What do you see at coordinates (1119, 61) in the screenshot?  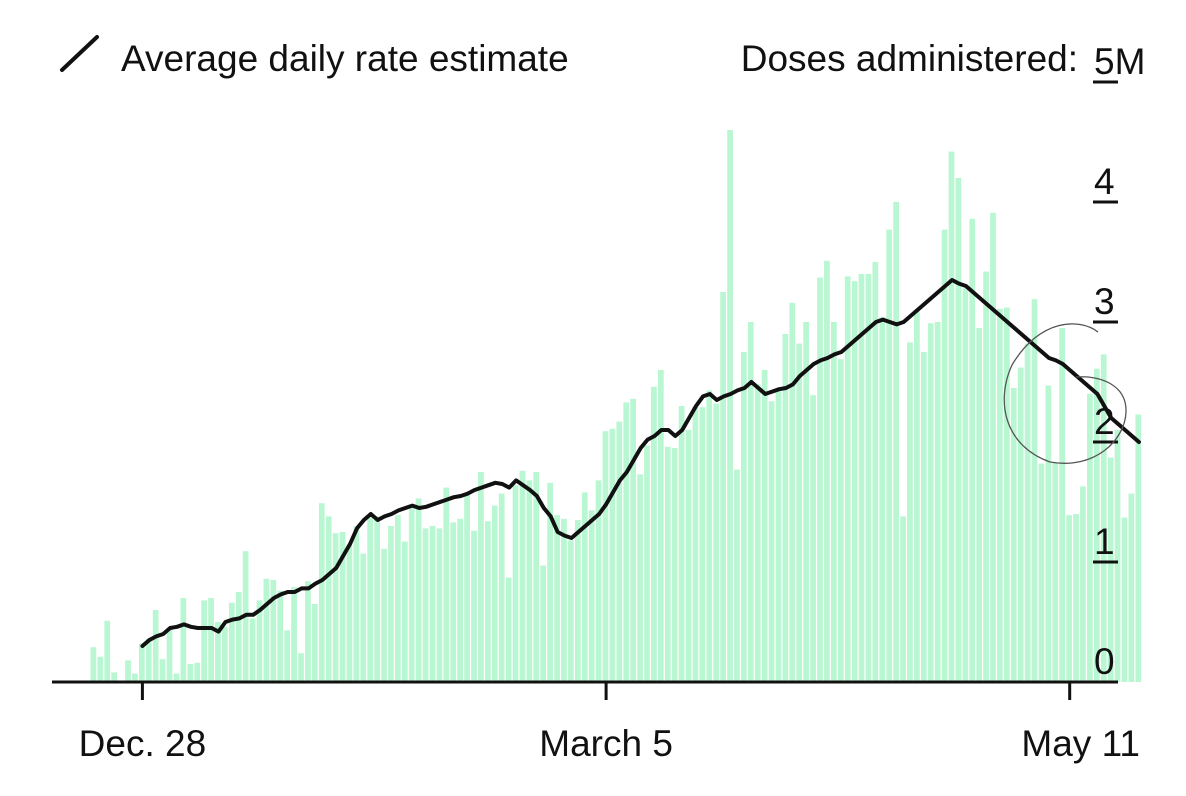 I see `y-tick-label: 5M` at bounding box center [1119, 61].